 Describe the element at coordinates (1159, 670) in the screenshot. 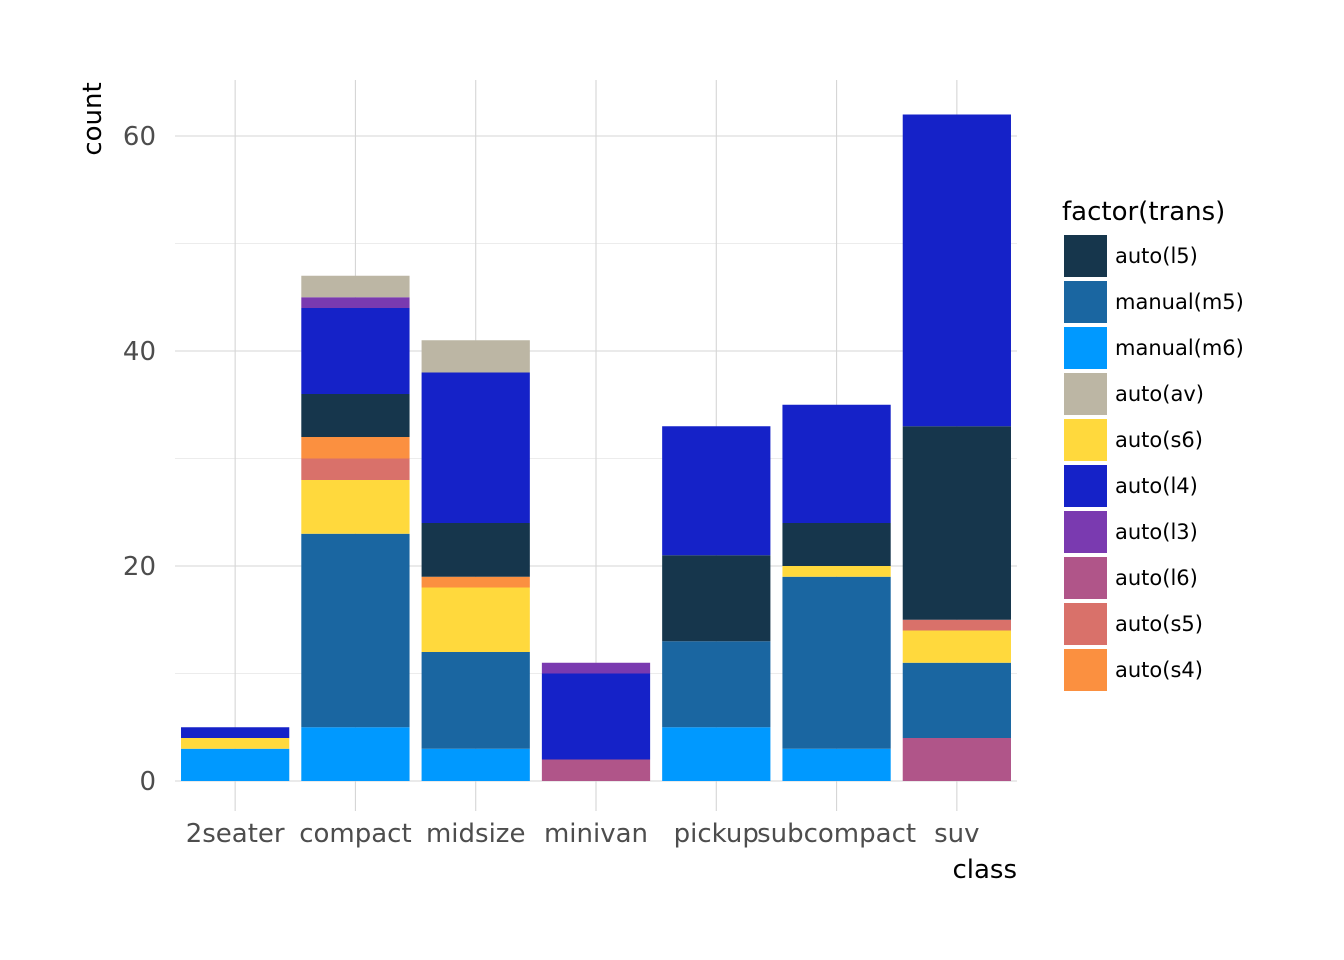

I see `legend-label: auto(s4)` at that location.